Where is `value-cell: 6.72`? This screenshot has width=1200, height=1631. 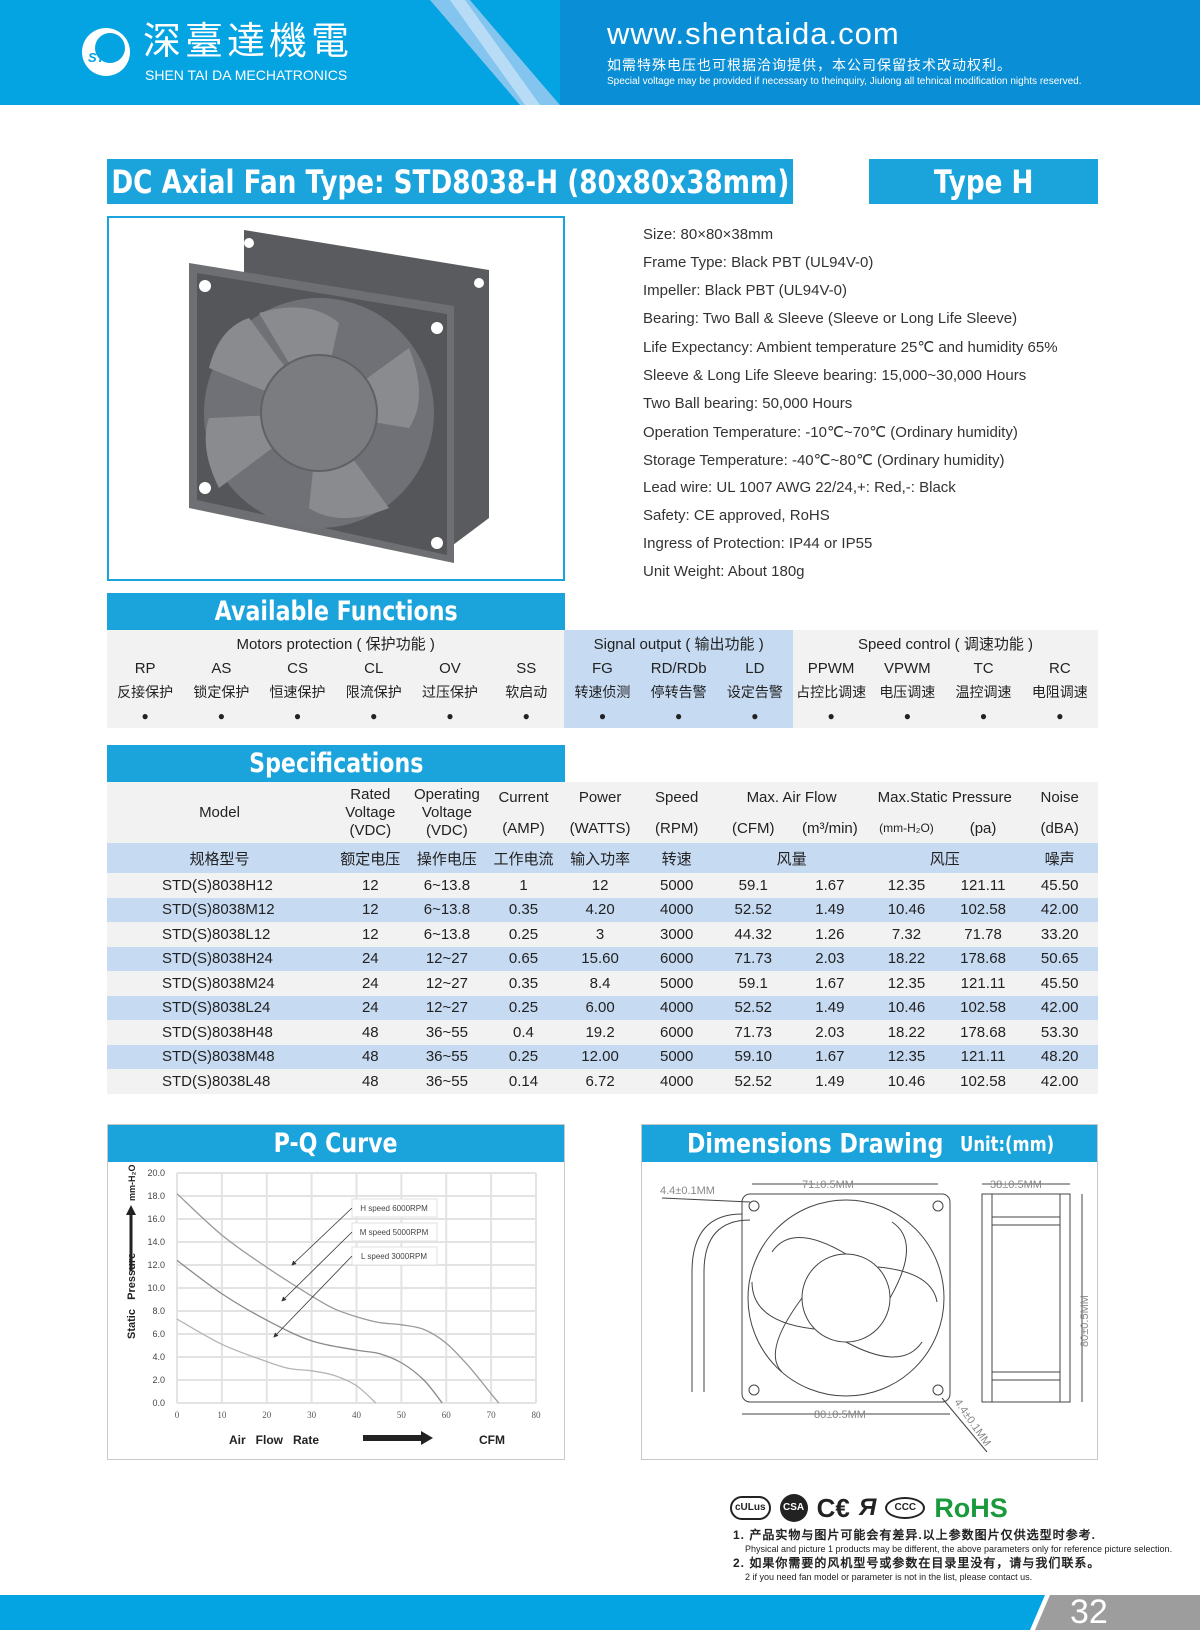 value-cell: 6.72 is located at coordinates (600, 1081).